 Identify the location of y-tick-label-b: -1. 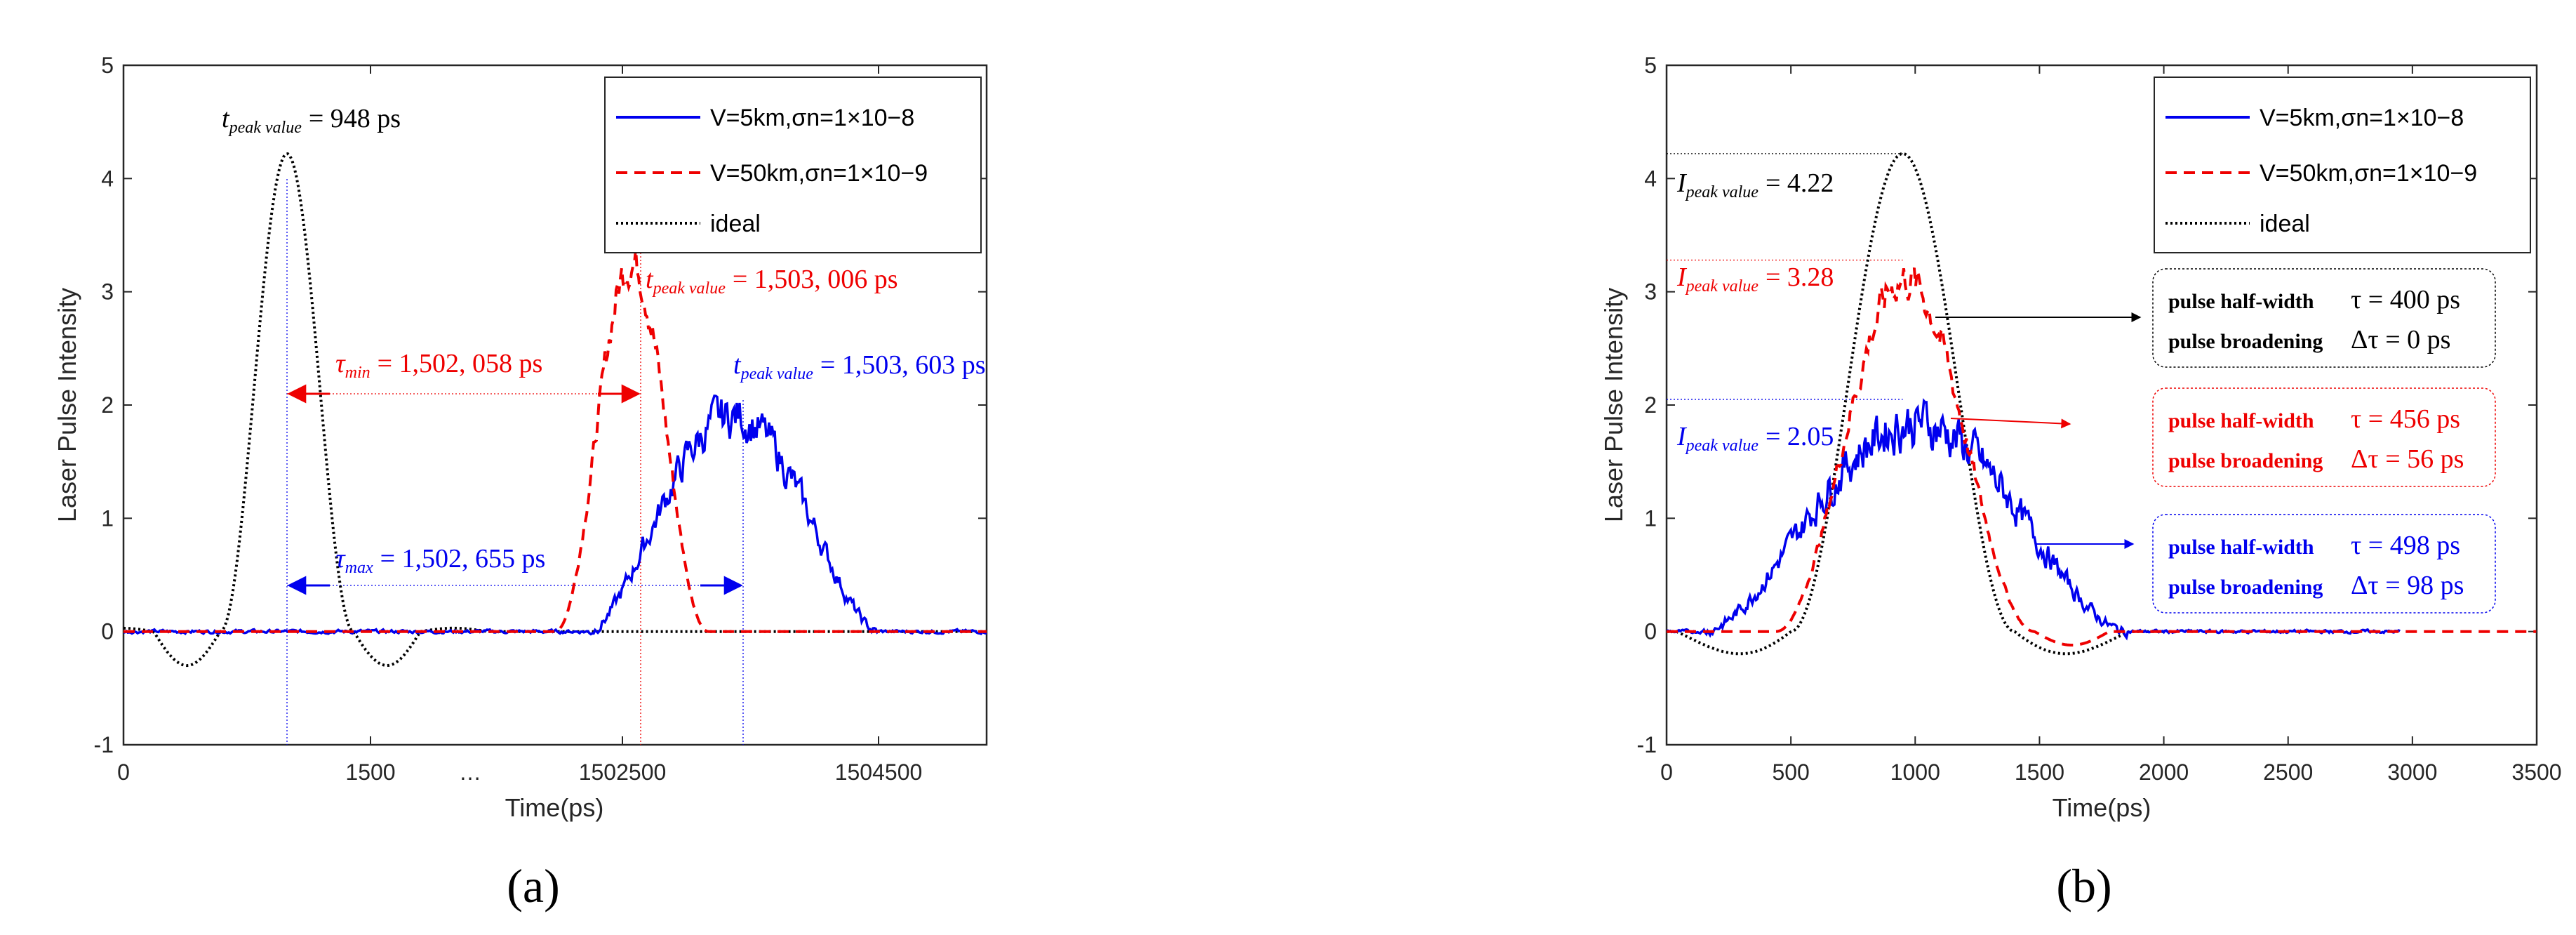
(1647, 744).